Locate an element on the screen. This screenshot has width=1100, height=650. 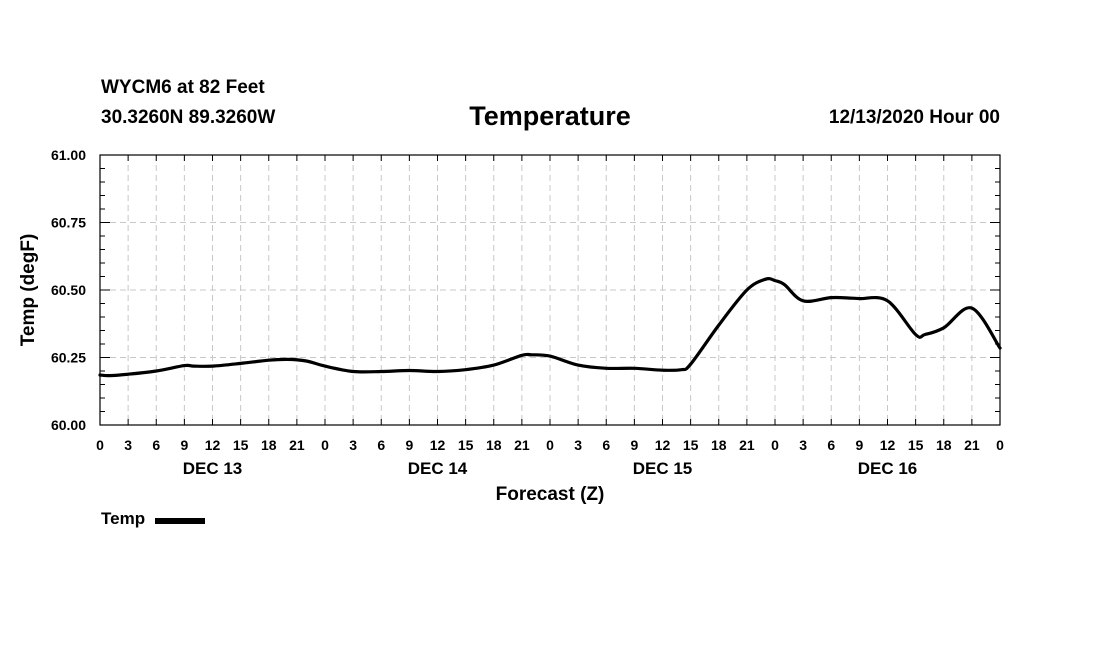
forecast-run-time: 12/13/2020 Hour 00 is located at coordinates (914, 117).